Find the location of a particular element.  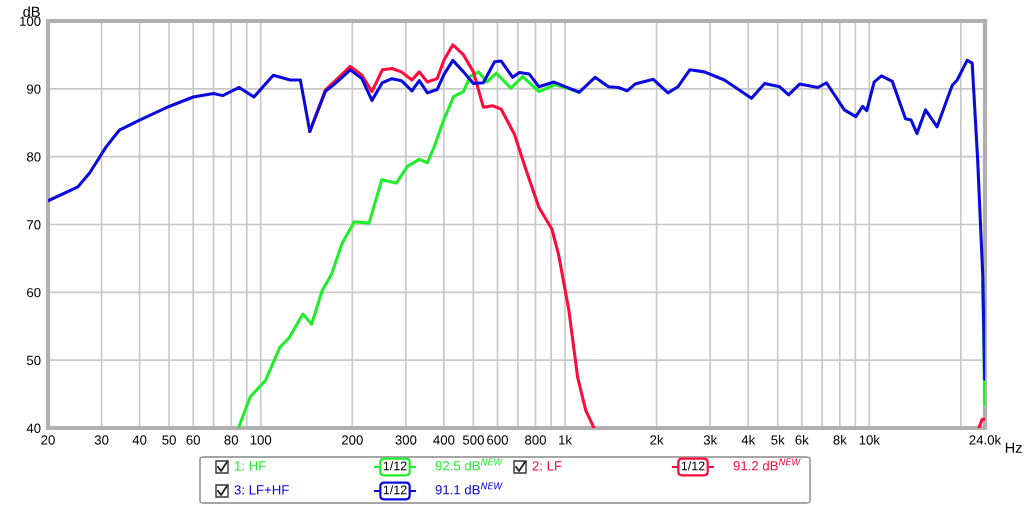

y-tick-label: 100 is located at coordinates (30, 21).